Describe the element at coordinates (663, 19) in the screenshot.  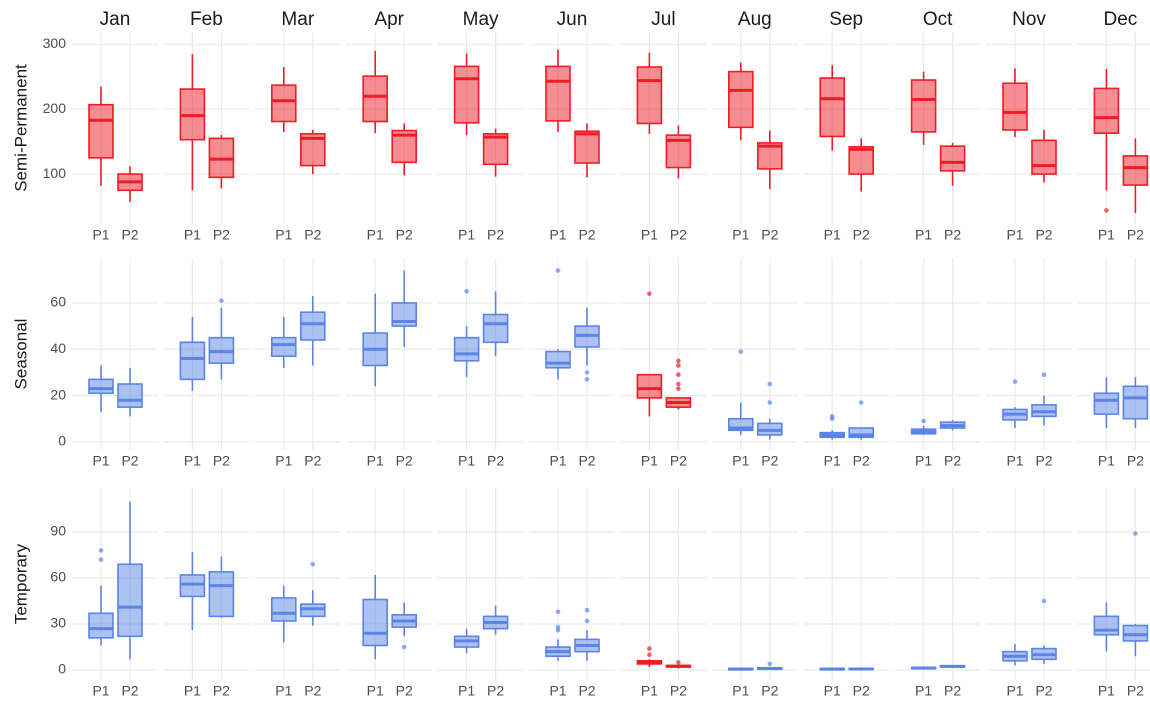
I see `strip-label: Jul` at that location.